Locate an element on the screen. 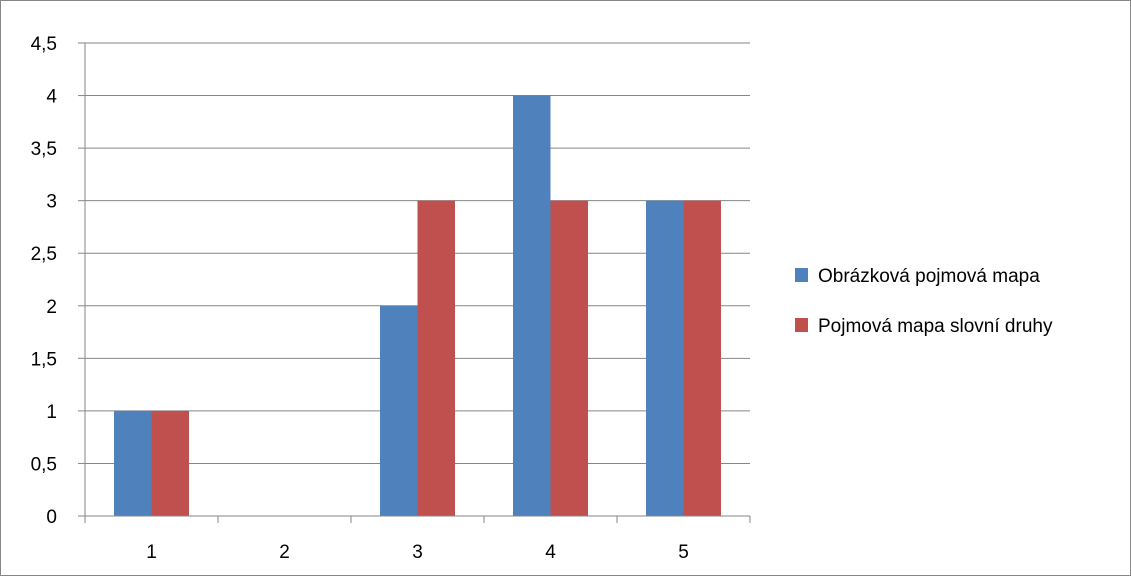 The image size is (1131, 576). bar-series2-cat3 is located at coordinates (436, 358).